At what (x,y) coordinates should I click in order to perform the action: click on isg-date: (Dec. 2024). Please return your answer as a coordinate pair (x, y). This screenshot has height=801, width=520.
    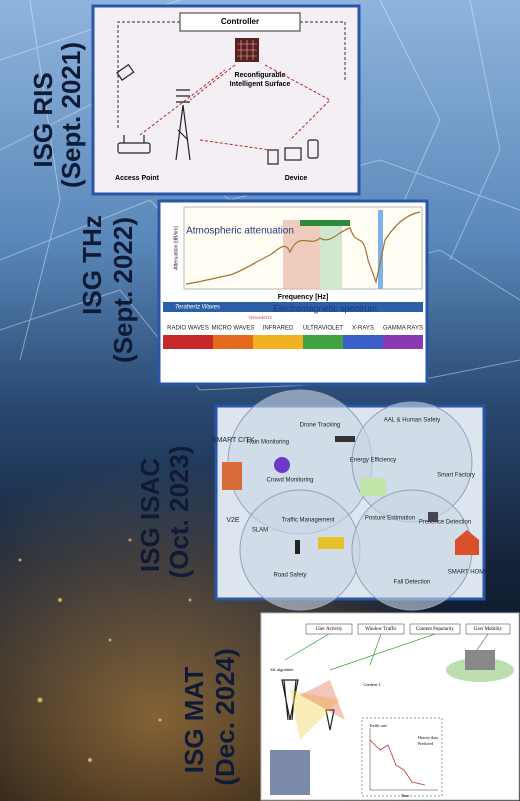
    Looking at the image, I should click on (225, 716).